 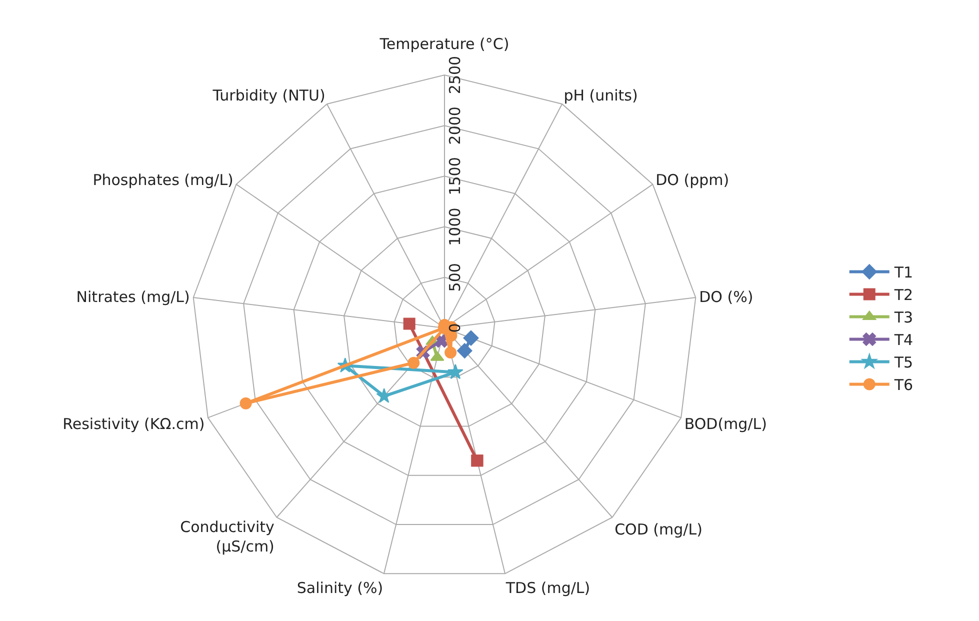 What do you see at coordinates (133, 297) in the screenshot?
I see `spoke-label: Nitrates (mg/L)` at bounding box center [133, 297].